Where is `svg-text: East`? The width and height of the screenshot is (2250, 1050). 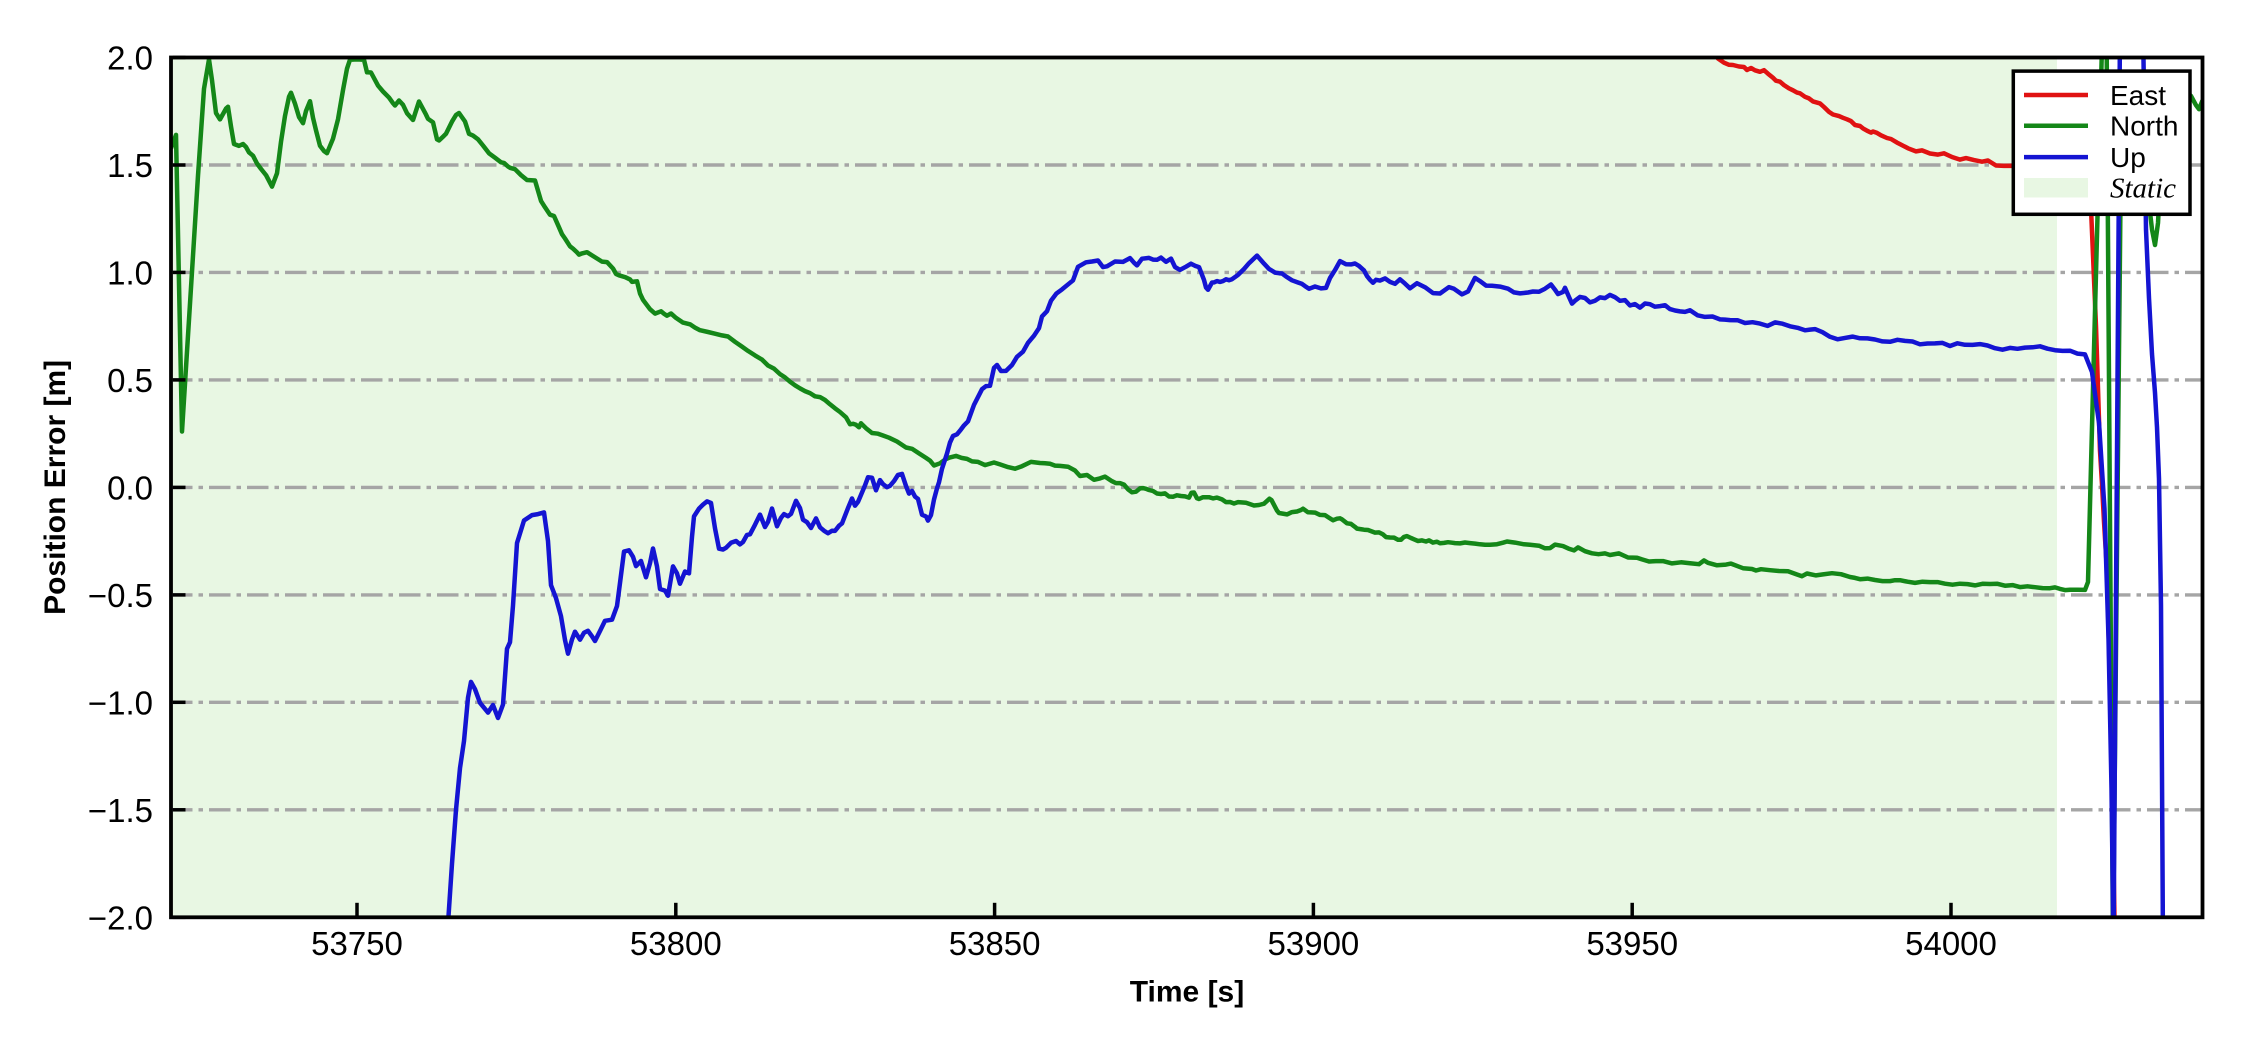 svg-text: East is located at coordinates (2138, 95).